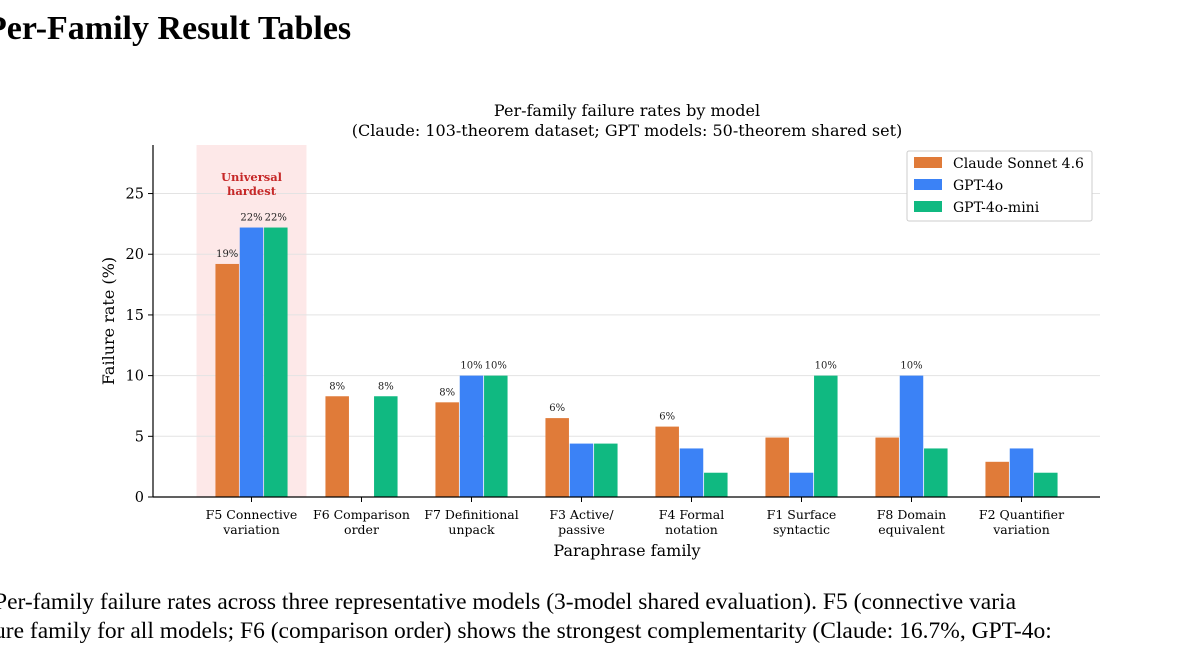  What do you see at coordinates (912, 514) in the screenshot?
I see `x-tick-label: F8 Domain` at bounding box center [912, 514].